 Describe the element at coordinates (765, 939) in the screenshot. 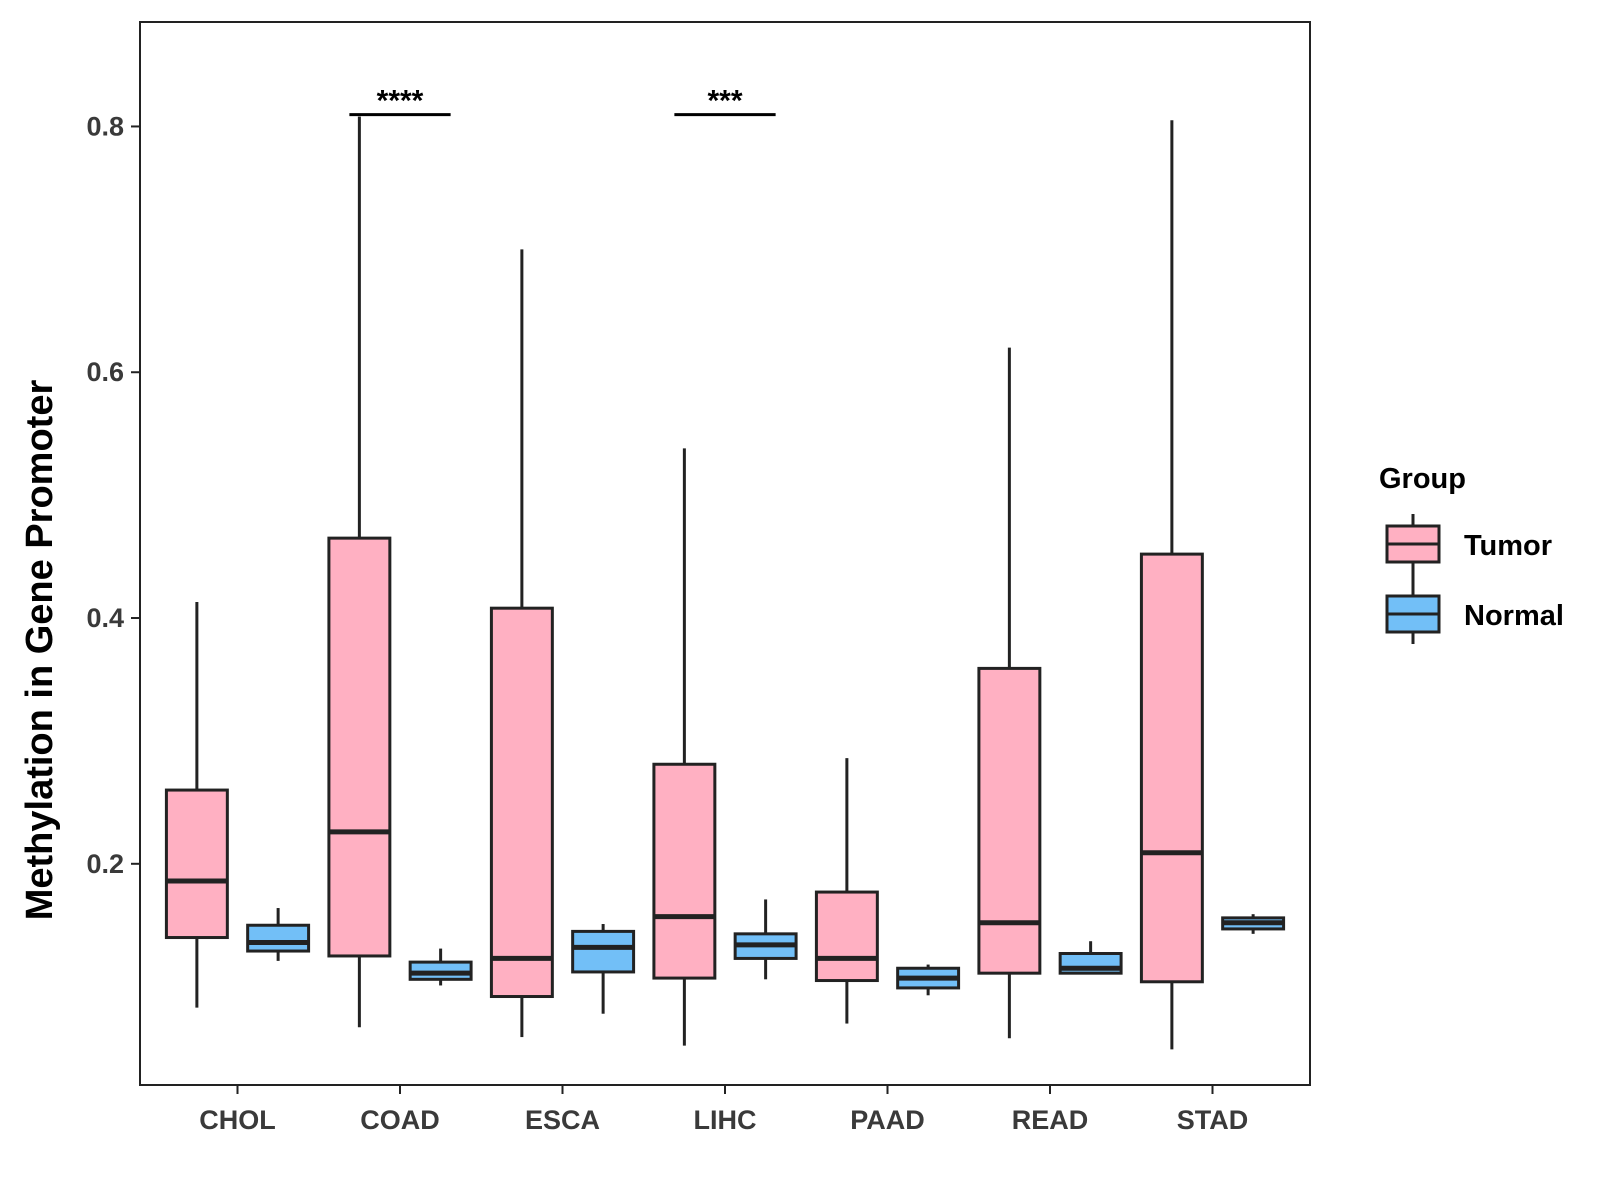

I see `box-normal-lihc` at that location.